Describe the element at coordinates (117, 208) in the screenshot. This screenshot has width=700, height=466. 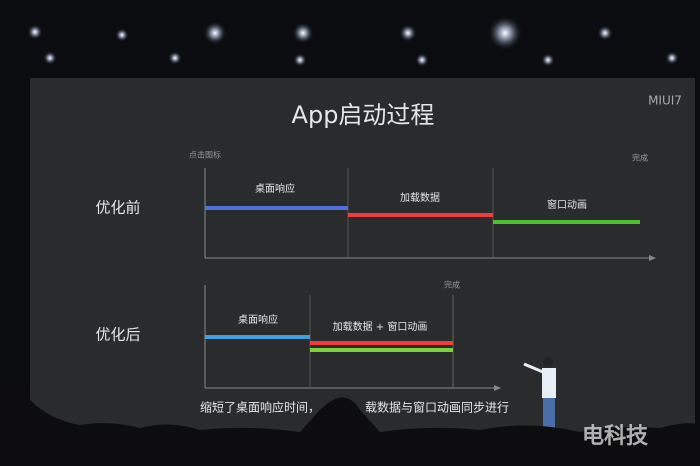
I see `row-label: 优化前` at that location.